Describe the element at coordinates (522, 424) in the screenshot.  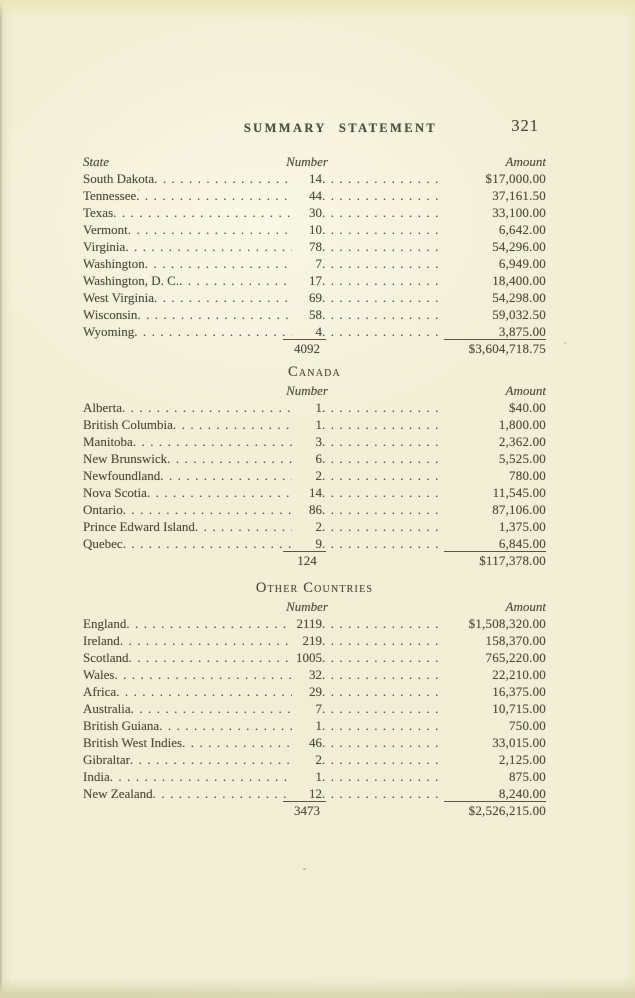
I see `row-amount: 1,800.00` at that location.